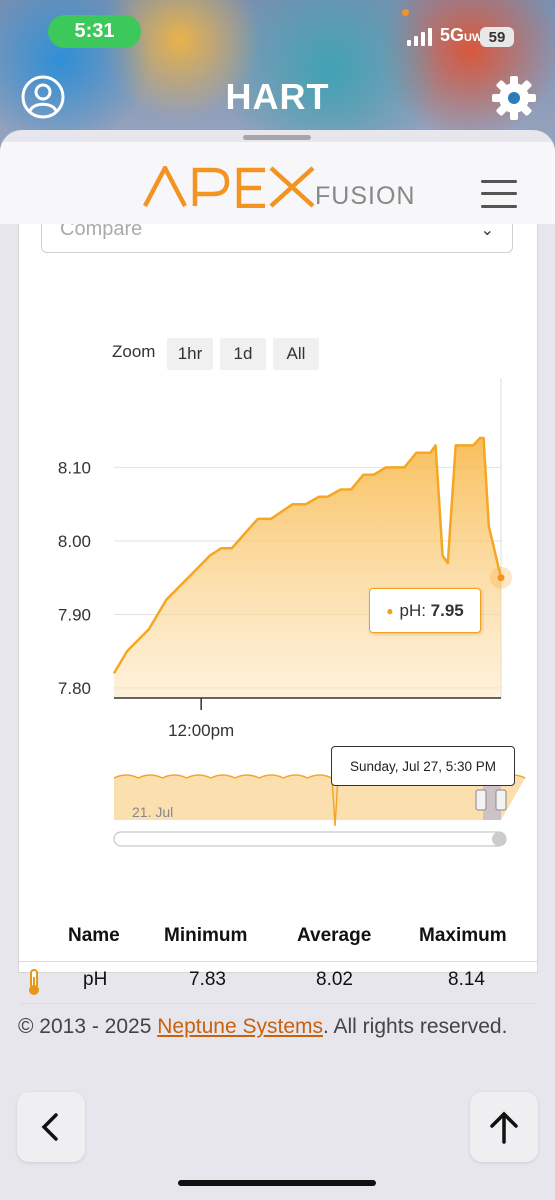 This screenshot has height=1200, width=555. What do you see at coordinates (466, 979) in the screenshot?
I see `row-max: 8.14` at bounding box center [466, 979].